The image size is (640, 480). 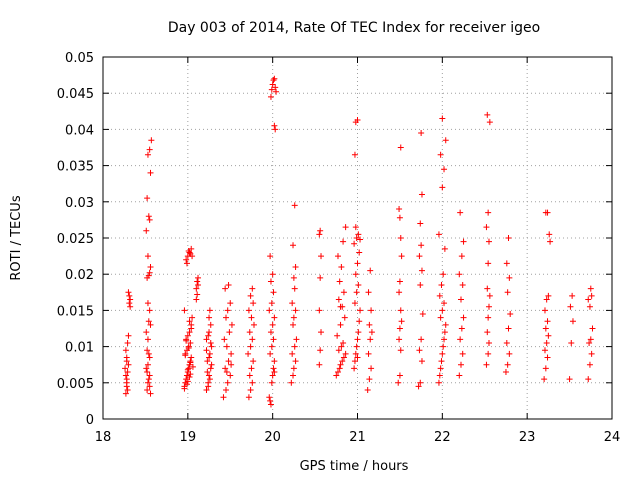 I want to click on x-tick-label: 23, so click(x=527, y=437).